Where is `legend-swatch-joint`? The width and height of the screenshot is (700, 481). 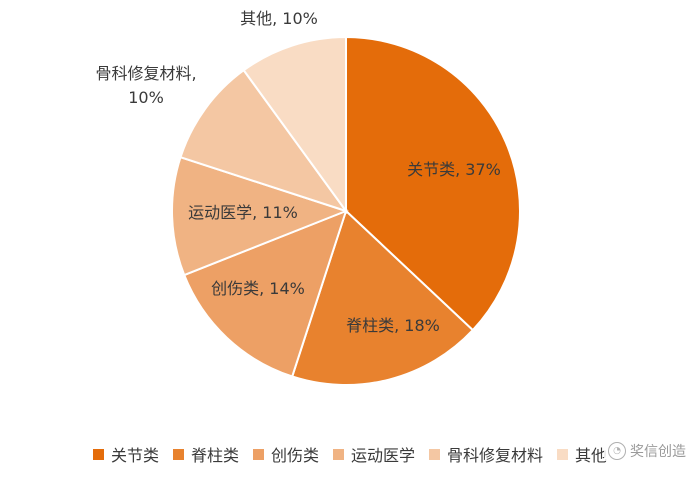
legend-swatch-joint is located at coordinates (98, 454).